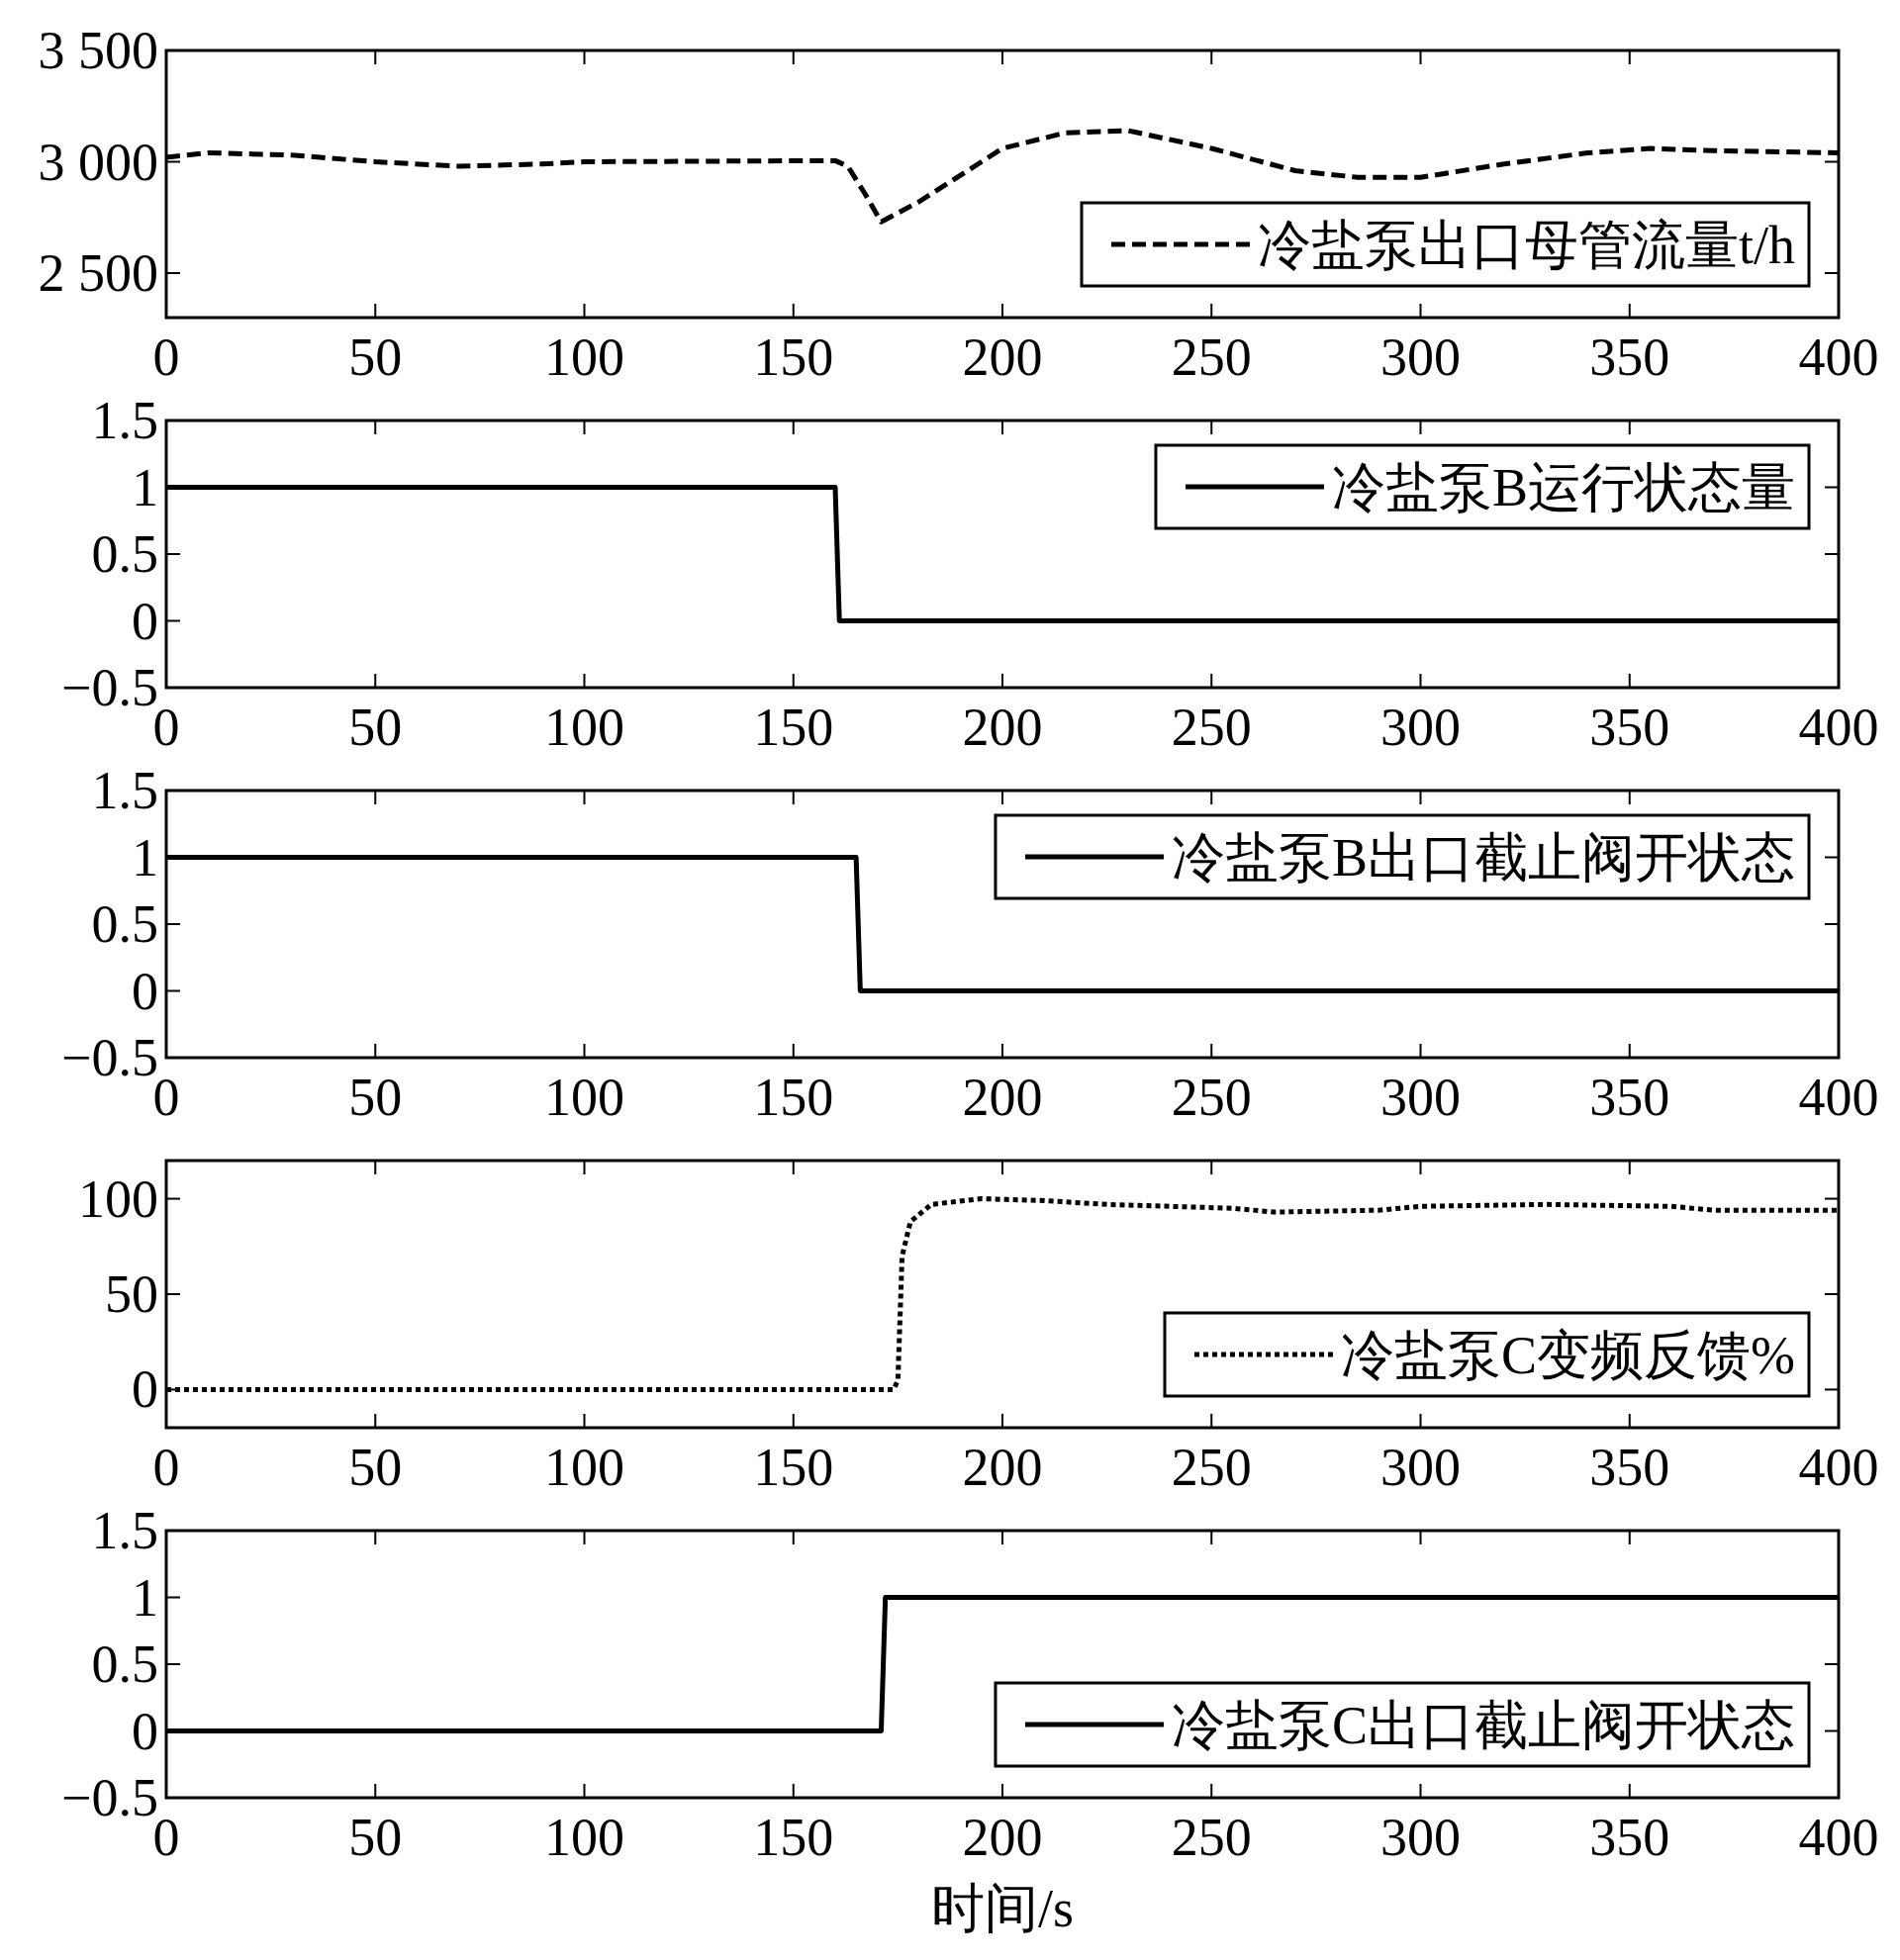 The image size is (1900, 1960). What do you see at coordinates (98, 50) in the screenshot?
I see `y-tick-label: 3 500` at bounding box center [98, 50].